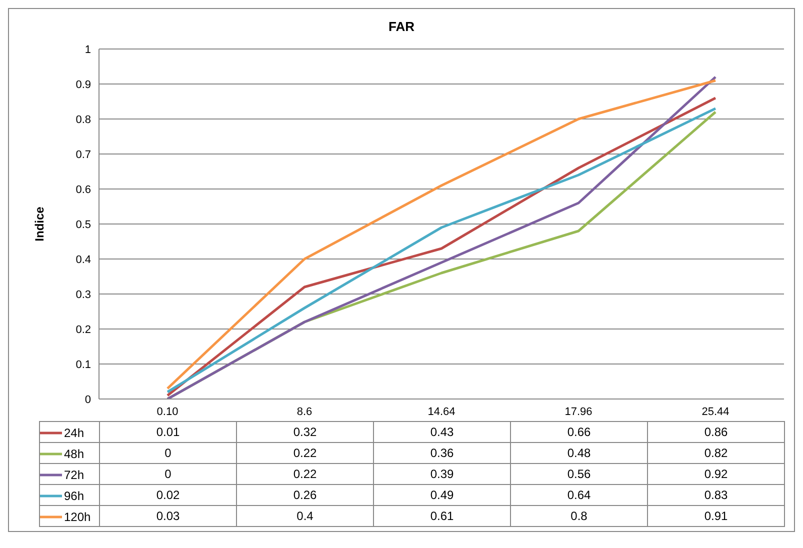 The width and height of the screenshot is (803, 548). I want to click on y-tick-label: 1, so click(87, 50).